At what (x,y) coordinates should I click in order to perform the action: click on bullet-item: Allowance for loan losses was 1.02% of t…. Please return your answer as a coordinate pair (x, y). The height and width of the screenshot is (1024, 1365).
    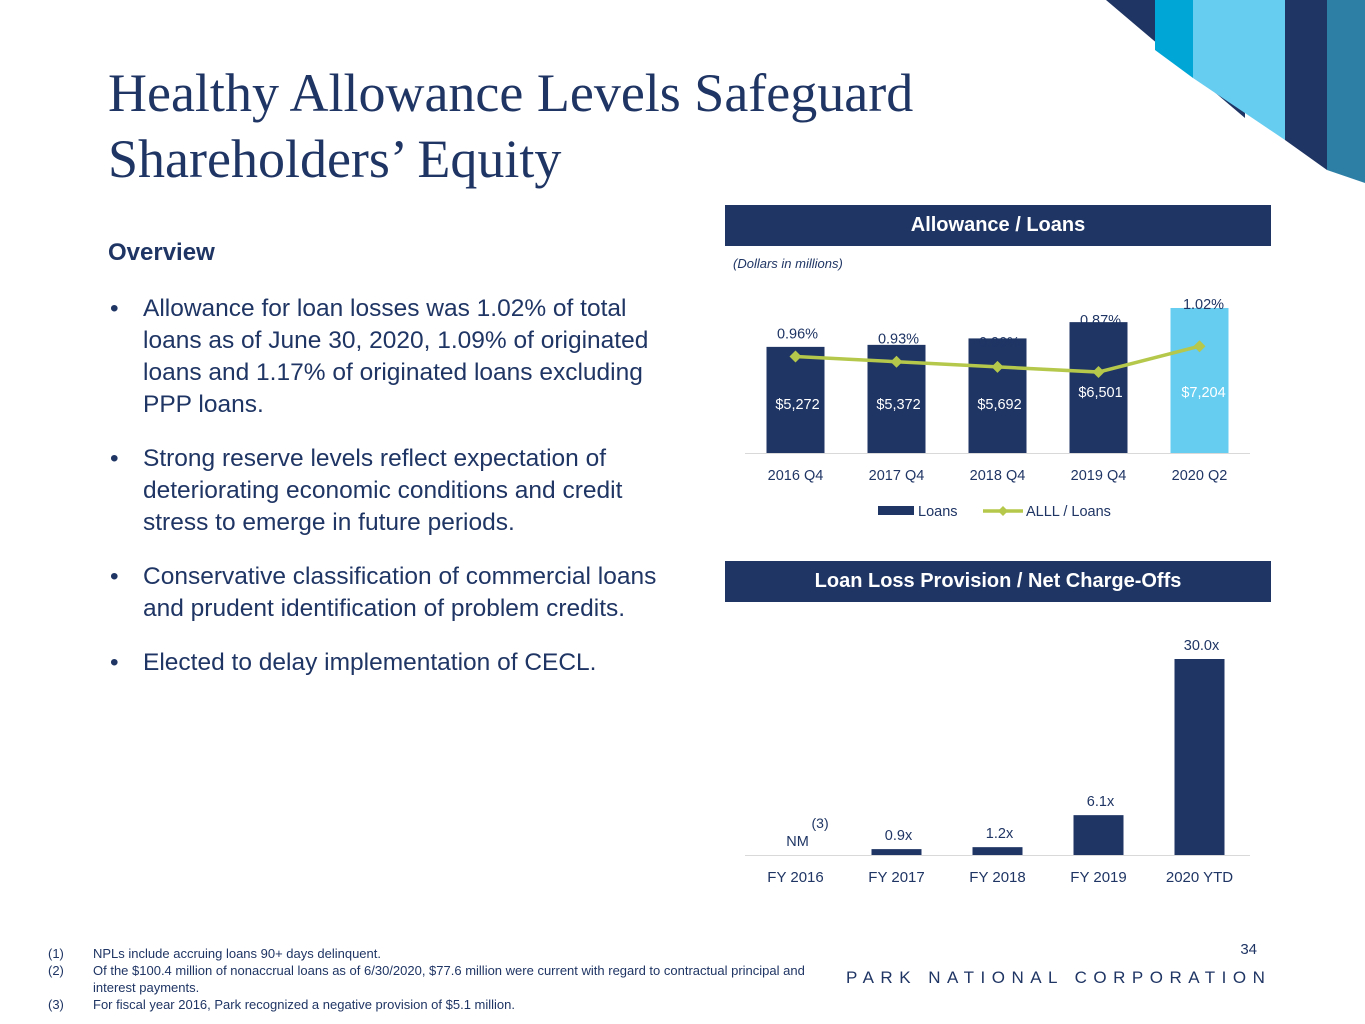
    Looking at the image, I should click on (388, 357).